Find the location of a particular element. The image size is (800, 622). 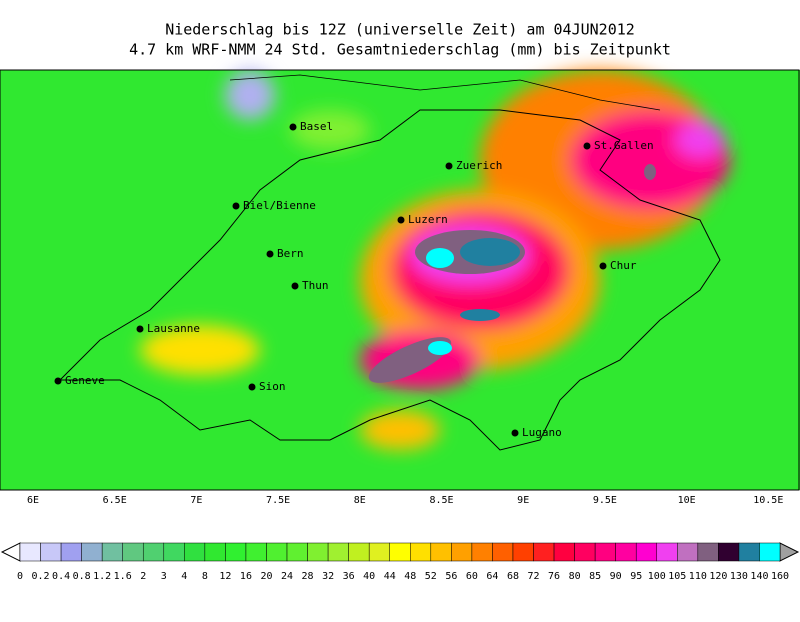

legend-label: 120 is located at coordinates (718, 576).